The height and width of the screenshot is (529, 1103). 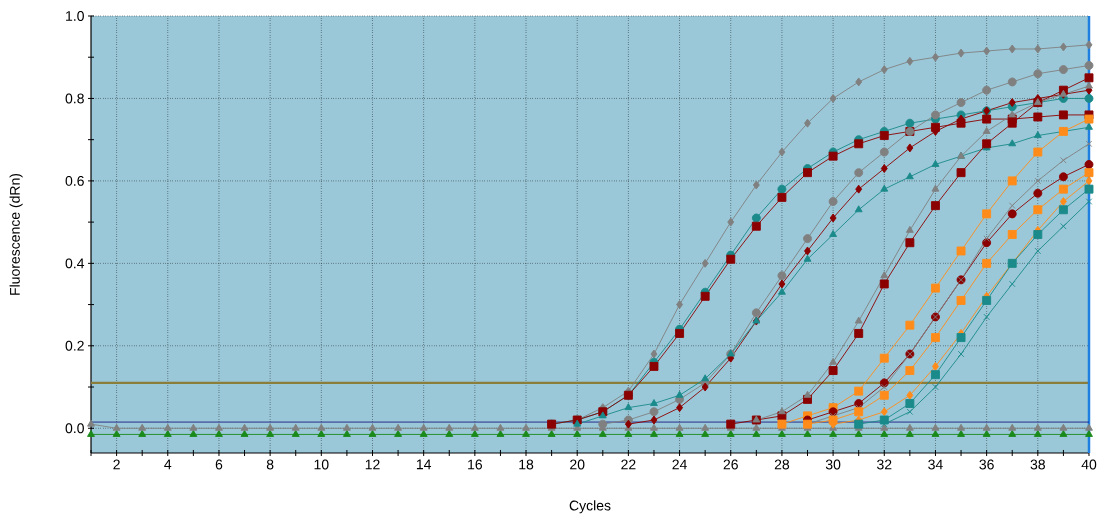 I want to click on x-tick-label: 4, so click(x=168, y=464).